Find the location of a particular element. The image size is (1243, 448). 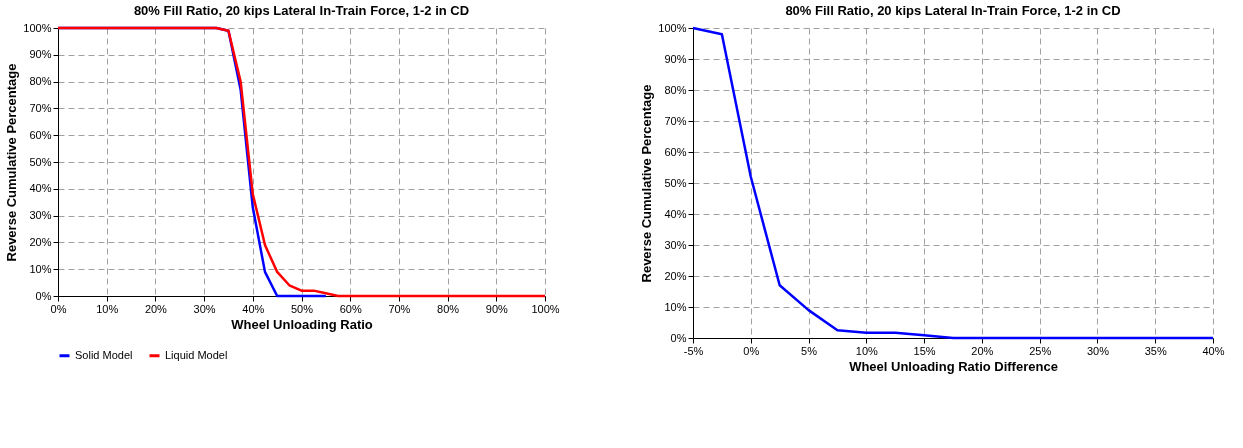

legend-label: Liquid Model is located at coordinates (196, 354).